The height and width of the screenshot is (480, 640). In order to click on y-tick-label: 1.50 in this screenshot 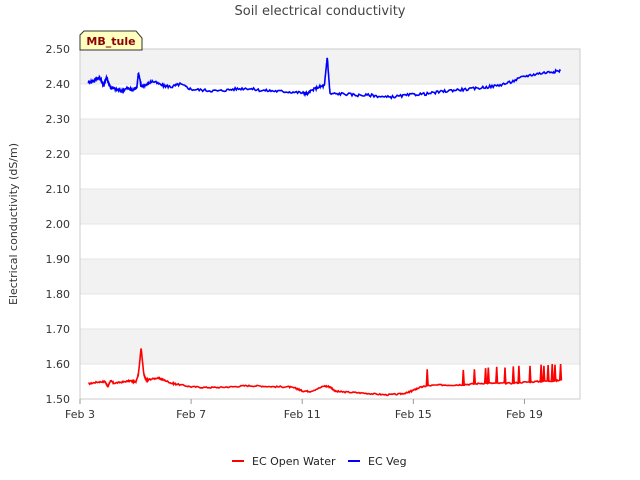, I will do `click(58, 399)`.